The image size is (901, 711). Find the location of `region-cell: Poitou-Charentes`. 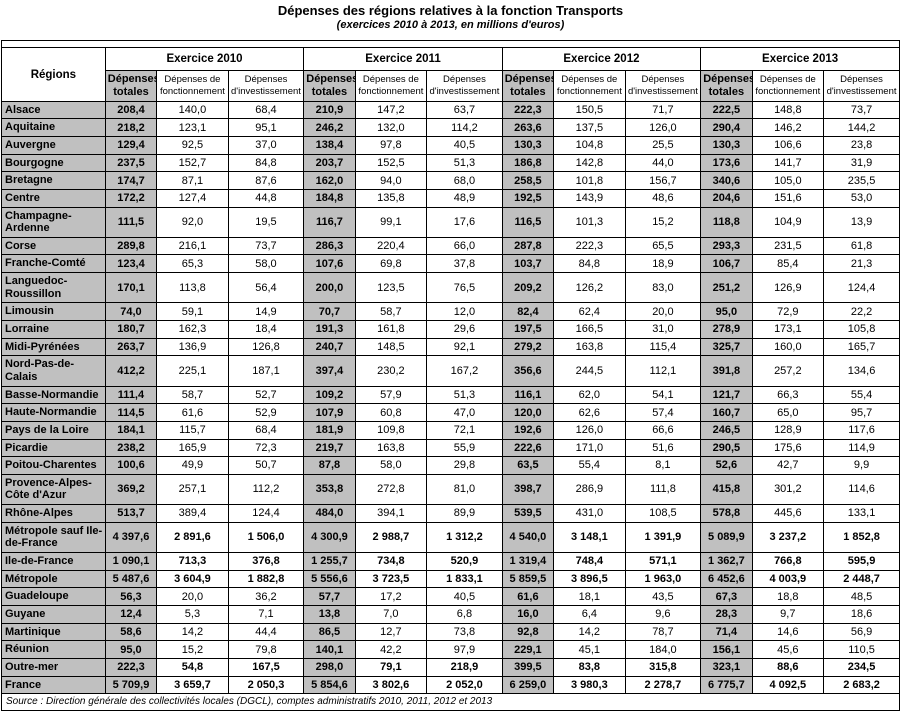

region-cell: Poitou-Charentes is located at coordinates (53, 465).